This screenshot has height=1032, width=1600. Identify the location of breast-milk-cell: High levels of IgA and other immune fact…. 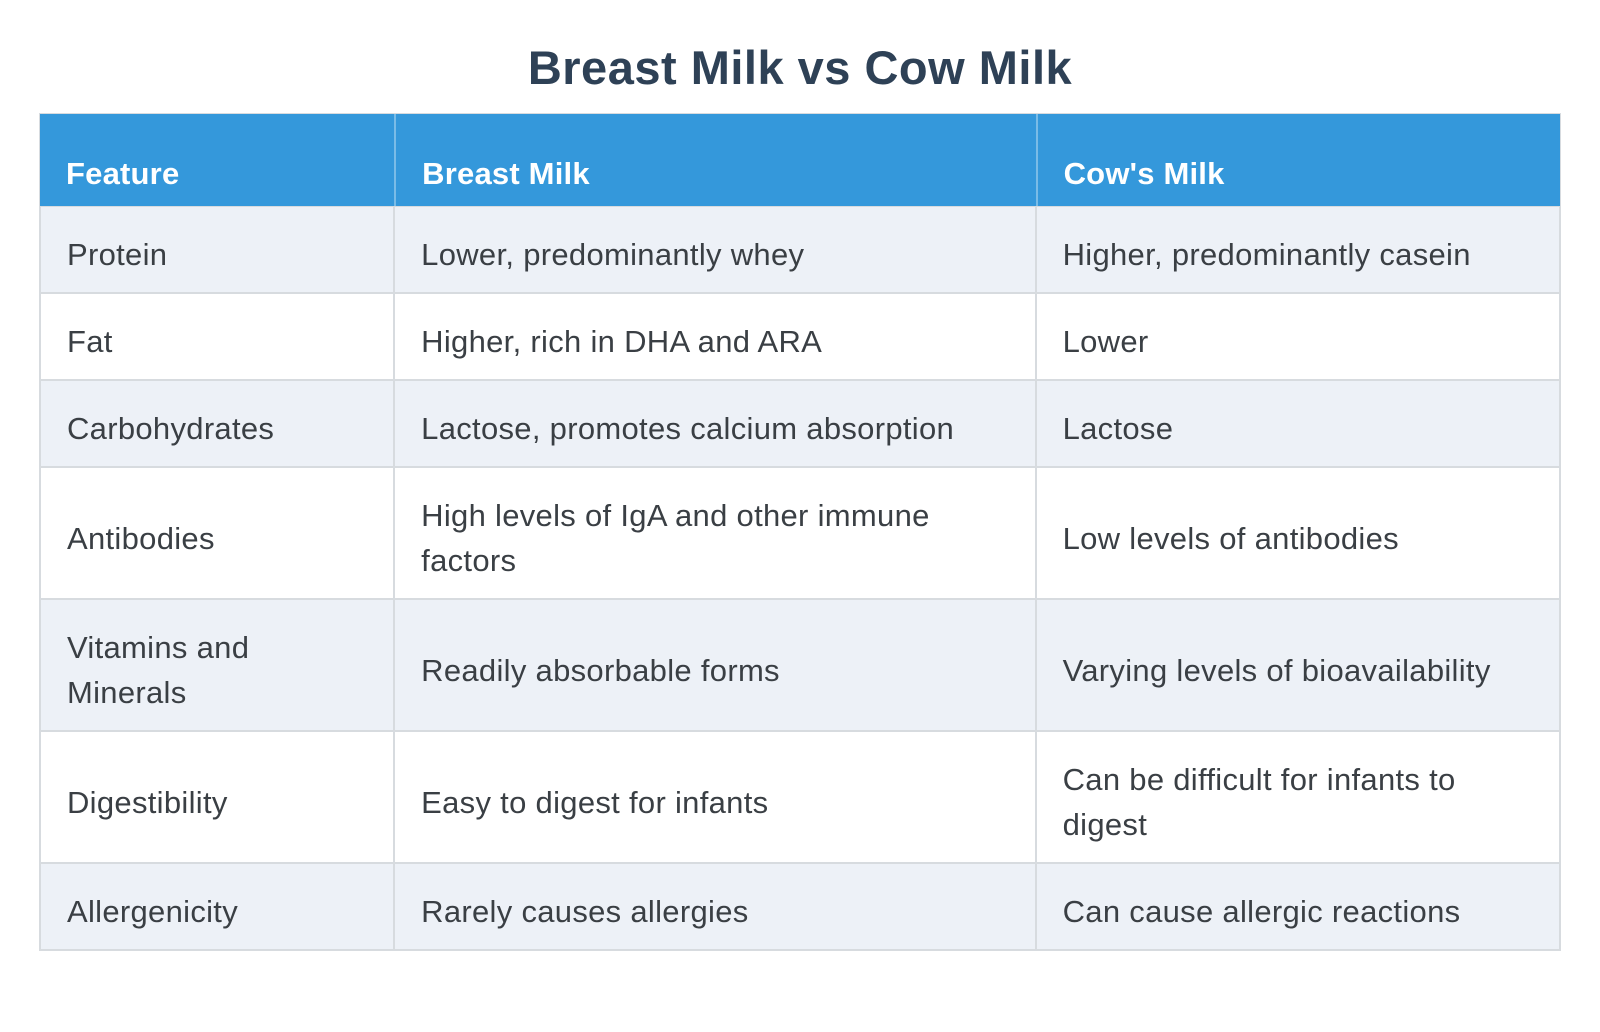
(715, 533).